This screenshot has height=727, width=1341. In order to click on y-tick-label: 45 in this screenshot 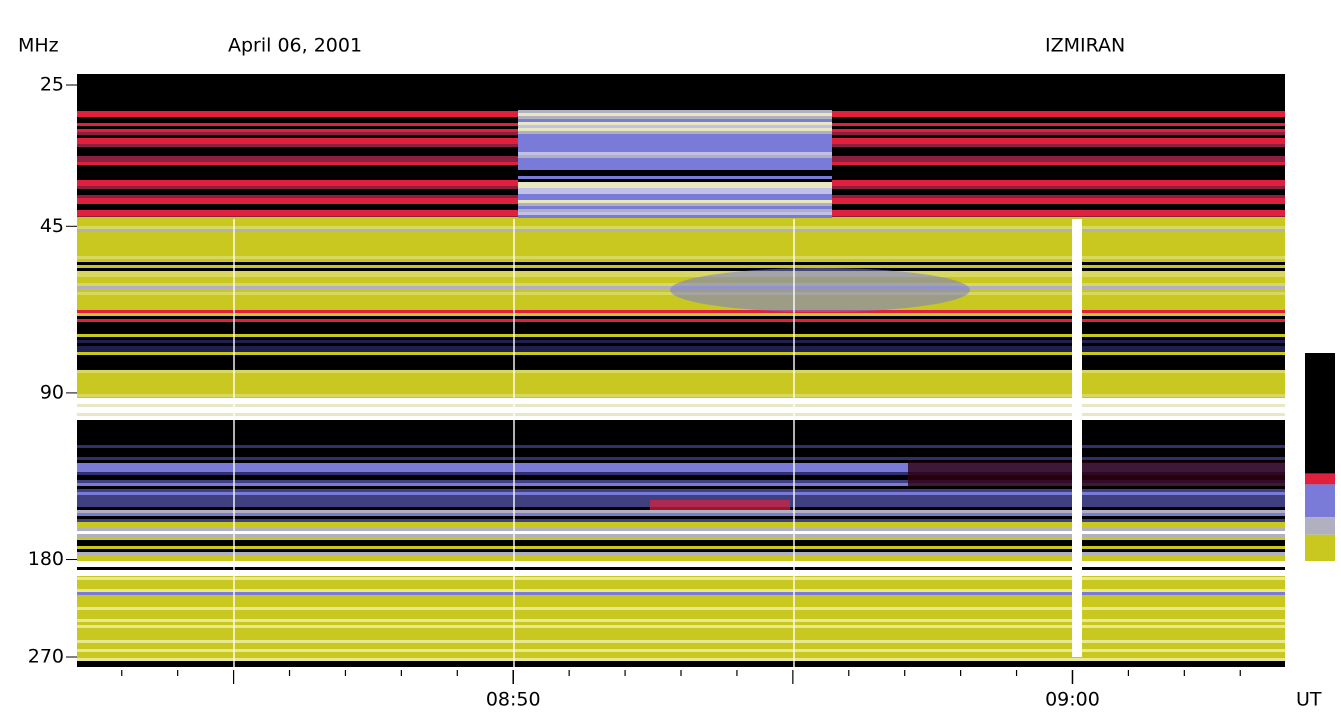, I will do `click(52, 226)`.